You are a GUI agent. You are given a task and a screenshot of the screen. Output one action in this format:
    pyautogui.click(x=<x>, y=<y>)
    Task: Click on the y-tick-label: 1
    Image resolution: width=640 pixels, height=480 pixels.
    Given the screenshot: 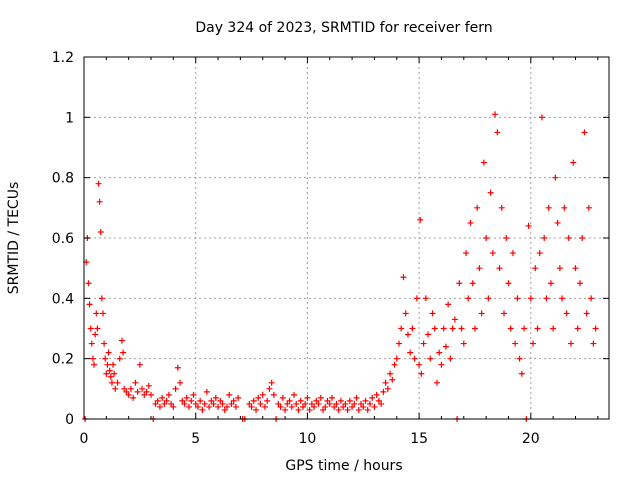 What is the action you would take?
    pyautogui.click(x=69, y=118)
    